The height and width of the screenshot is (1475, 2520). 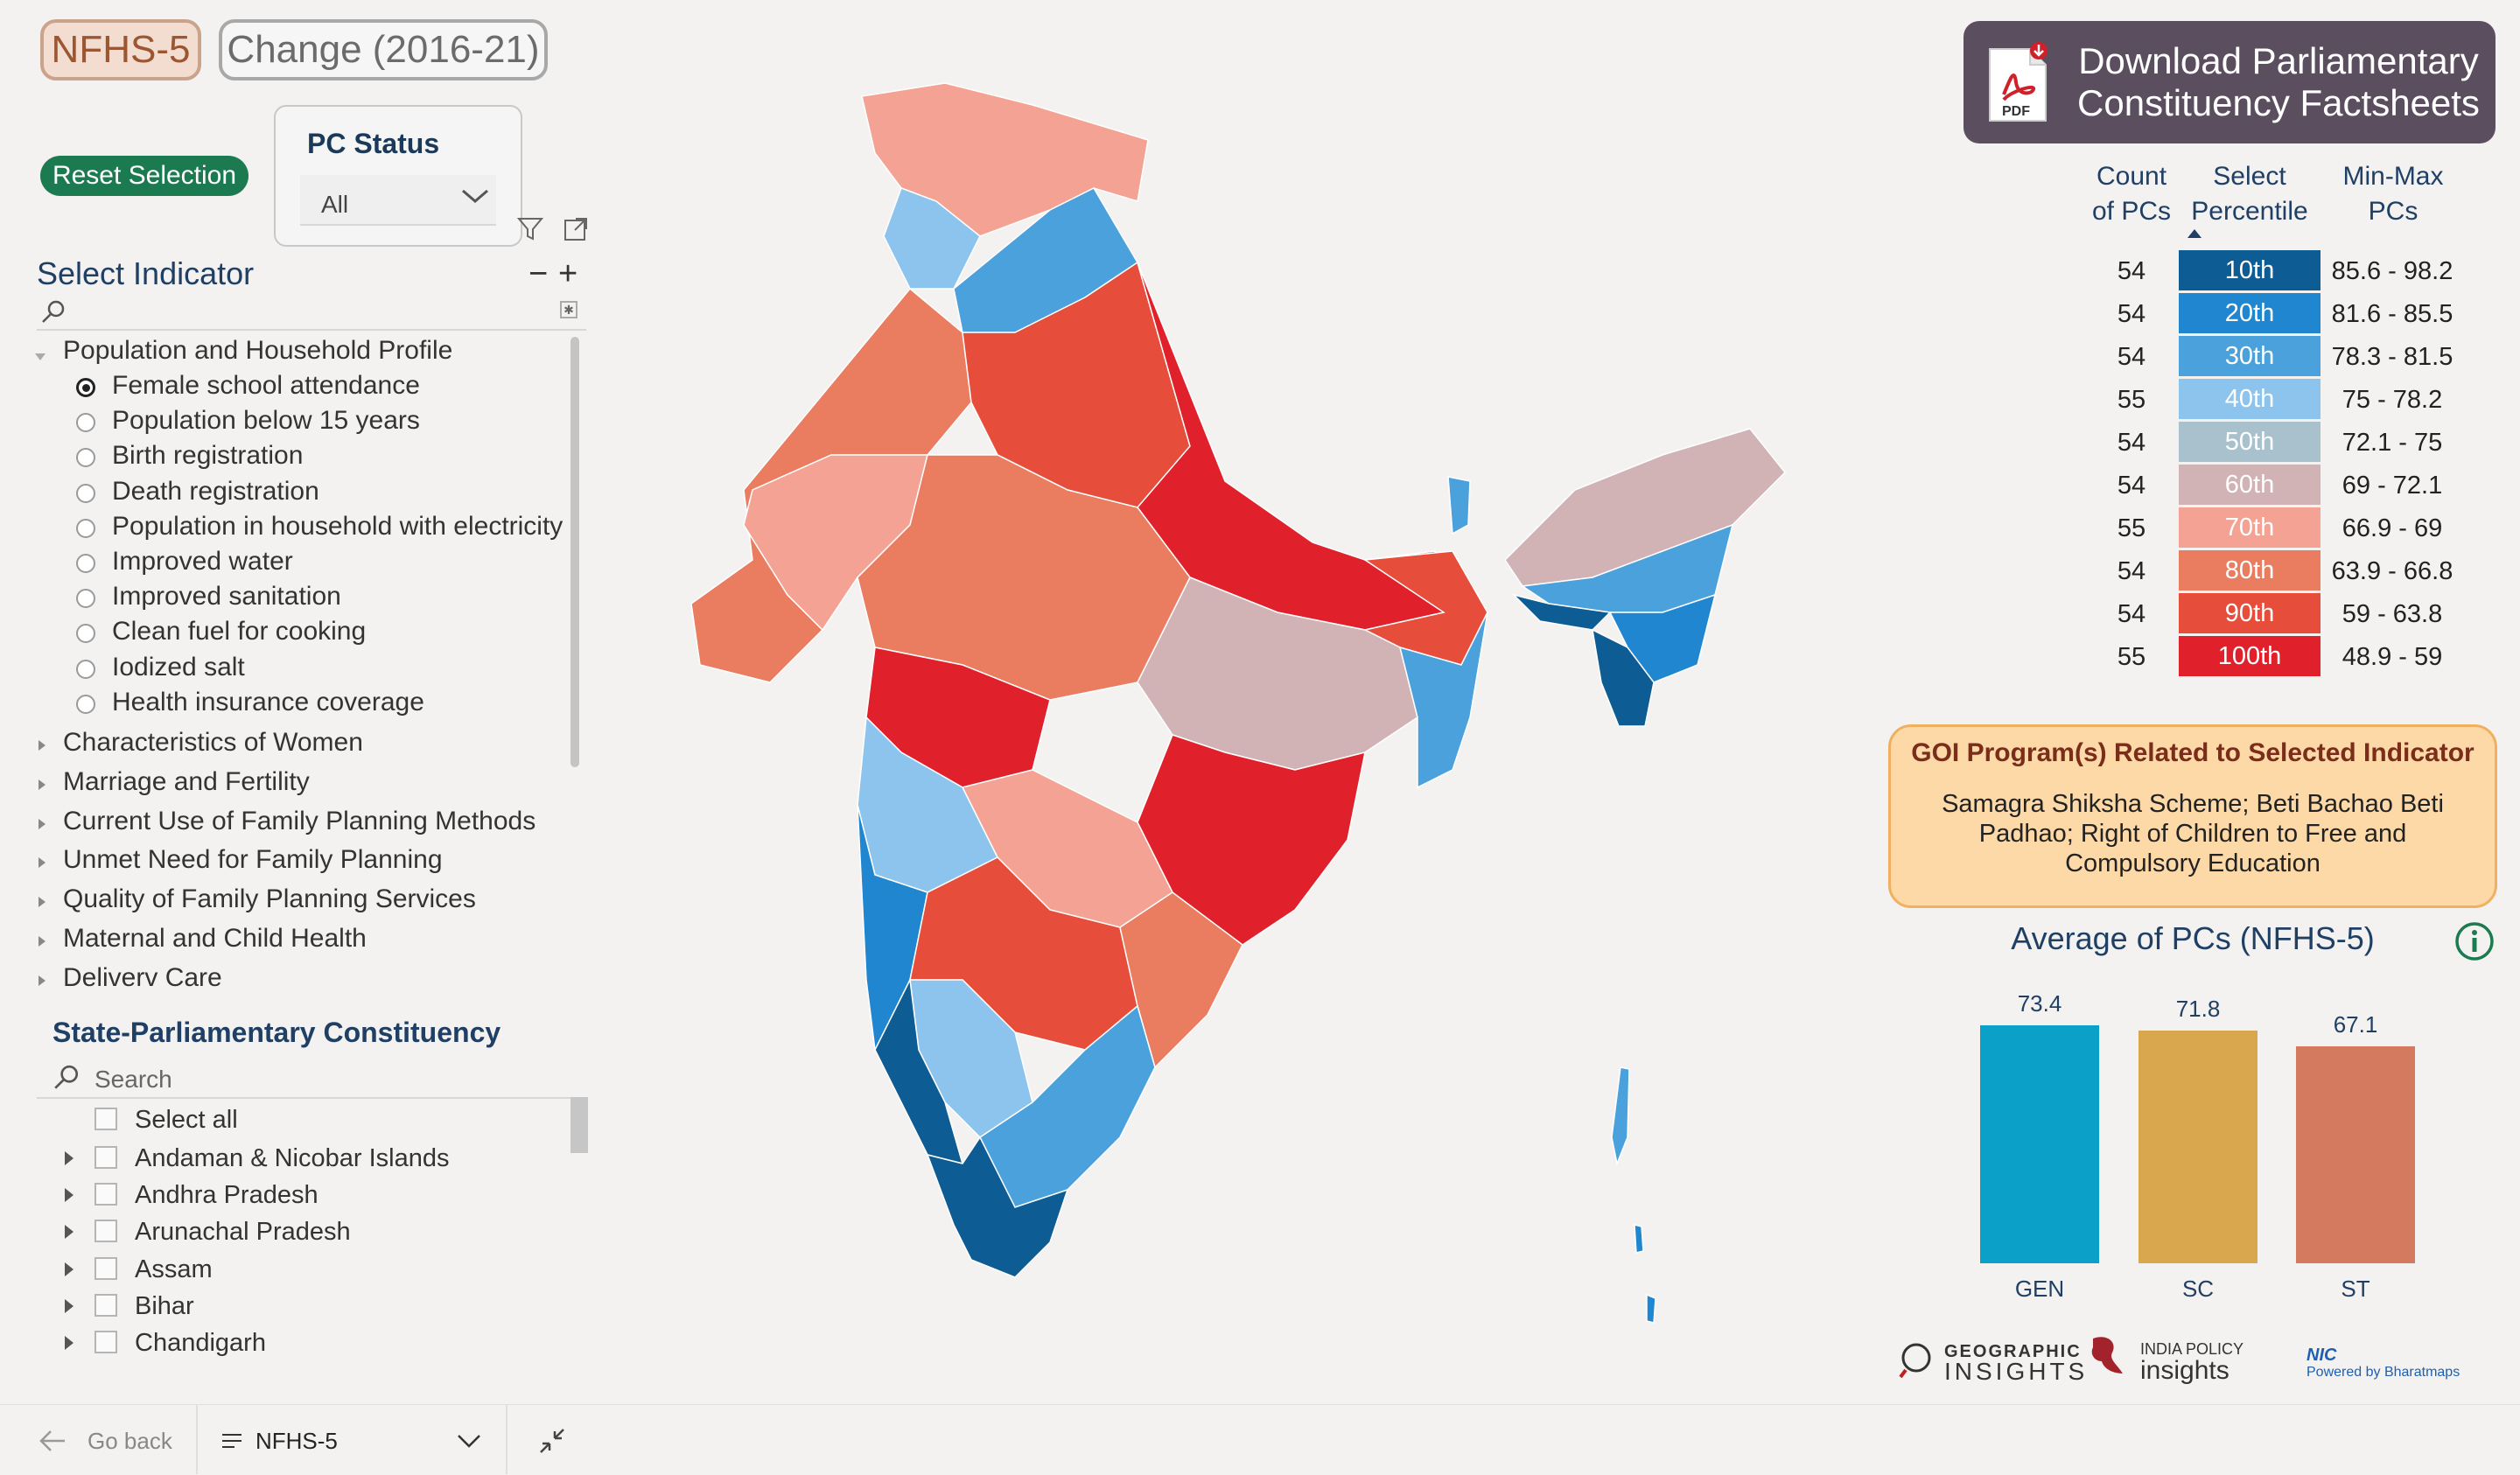 I want to click on map-region-tamilnadu-south, so click(x=997, y=1207).